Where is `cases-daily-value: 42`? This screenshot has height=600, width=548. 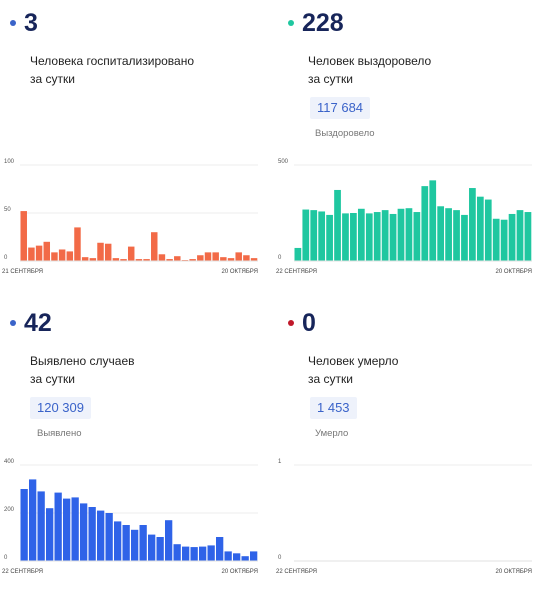 cases-daily-value: 42 is located at coordinates (38, 323).